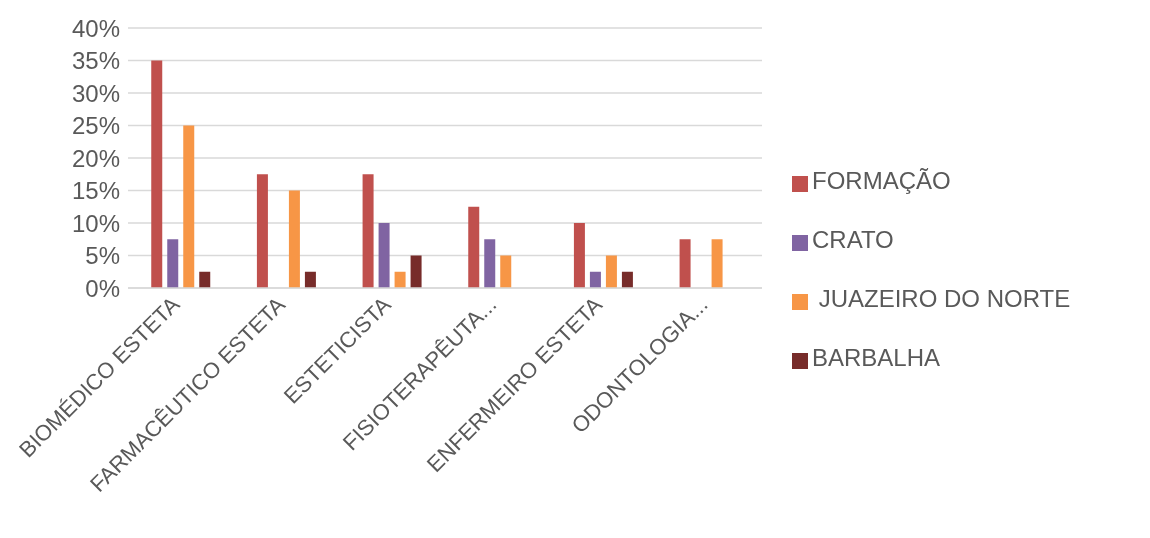  Describe the element at coordinates (102, 256) in the screenshot. I see `y-tick-label: 5%` at that location.